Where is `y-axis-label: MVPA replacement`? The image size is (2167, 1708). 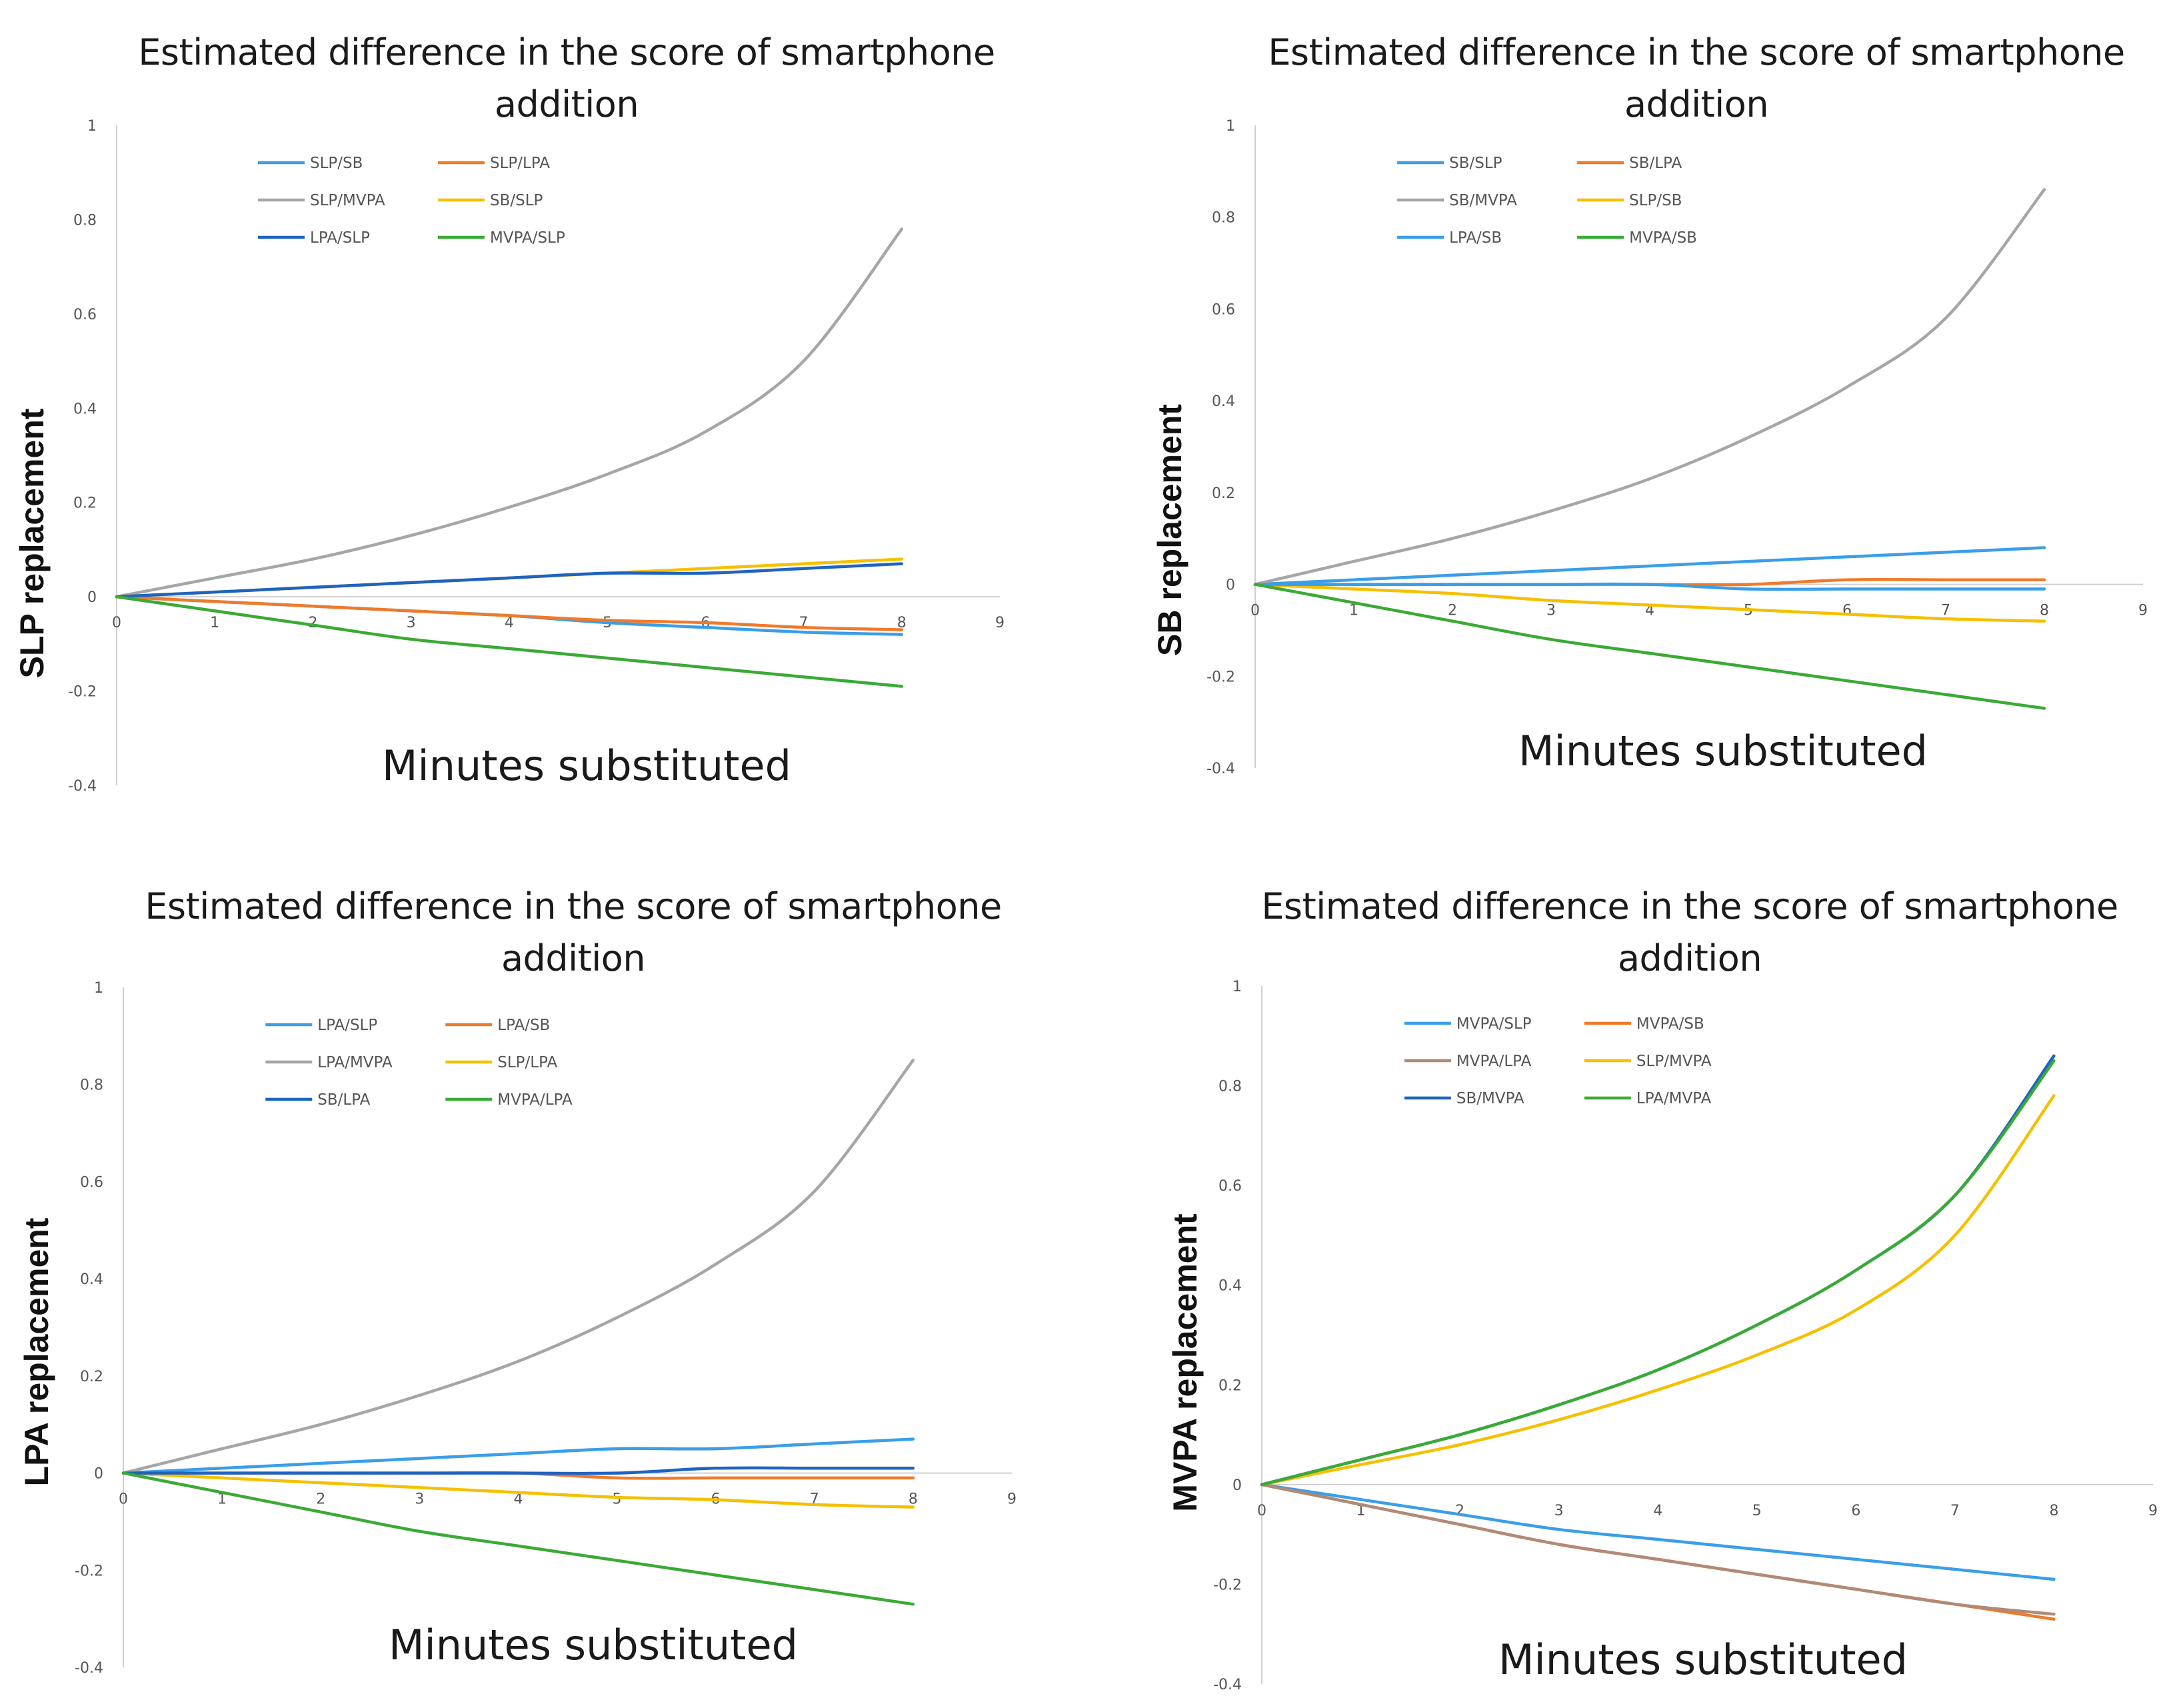
y-axis-label: MVPA replacement is located at coordinates (1185, 1362).